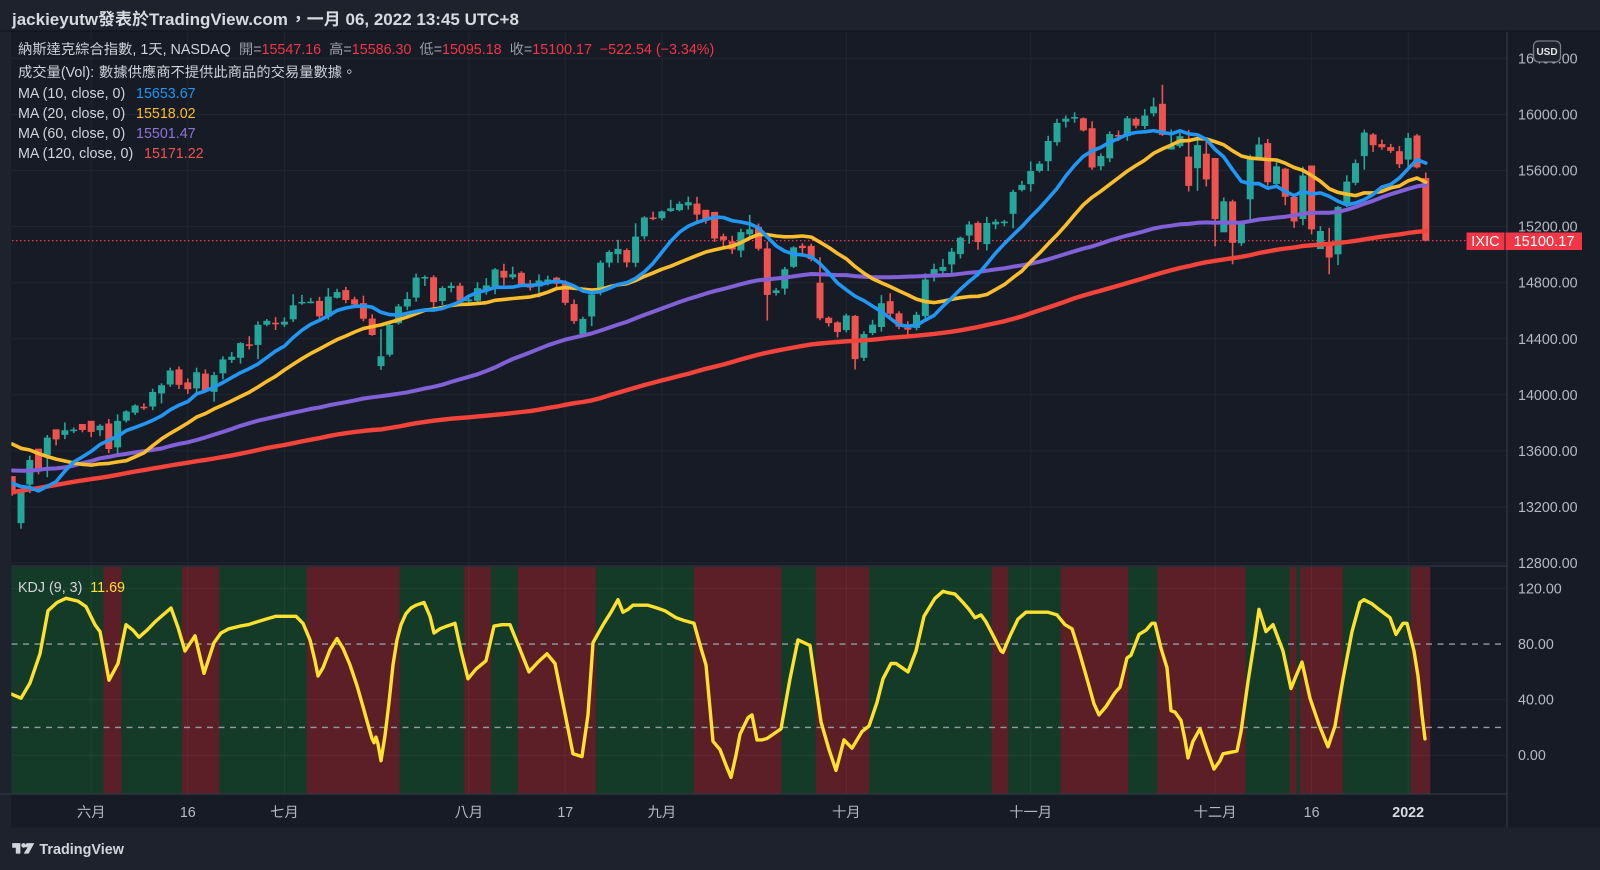  What do you see at coordinates (75, 154) in the screenshot?
I see `svg-text: MA (120, close, 0)` at bounding box center [75, 154].